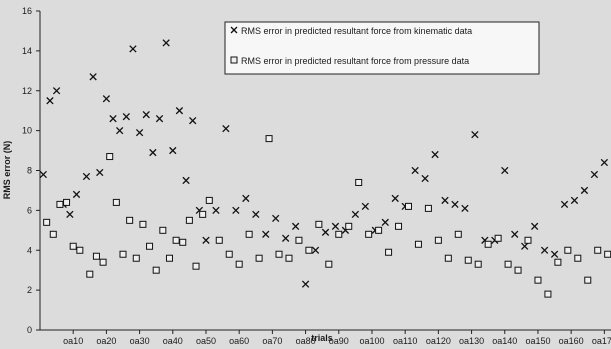 The image size is (611, 349). Describe the element at coordinates (371, 340) in the screenshot. I see `x-tick-label: oa100` at that location.